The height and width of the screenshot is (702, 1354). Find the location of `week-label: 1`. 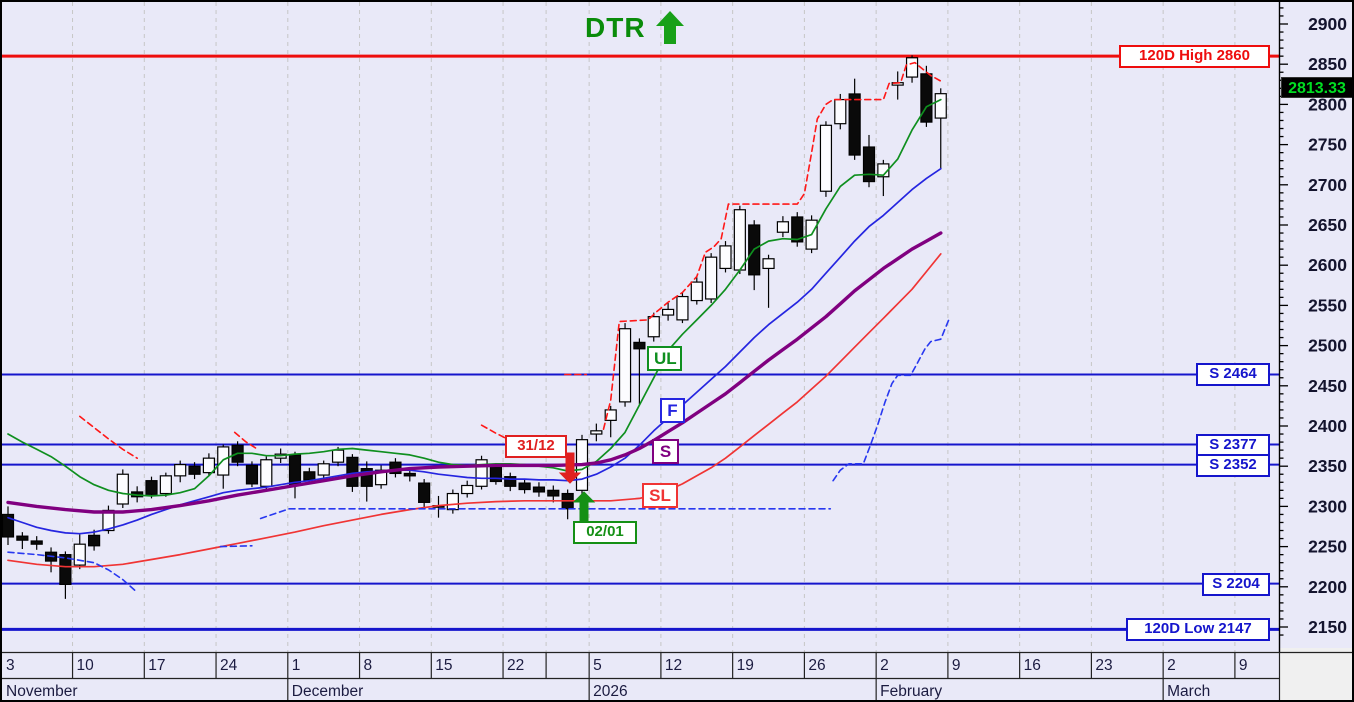

week-label: 1 is located at coordinates (296, 665).